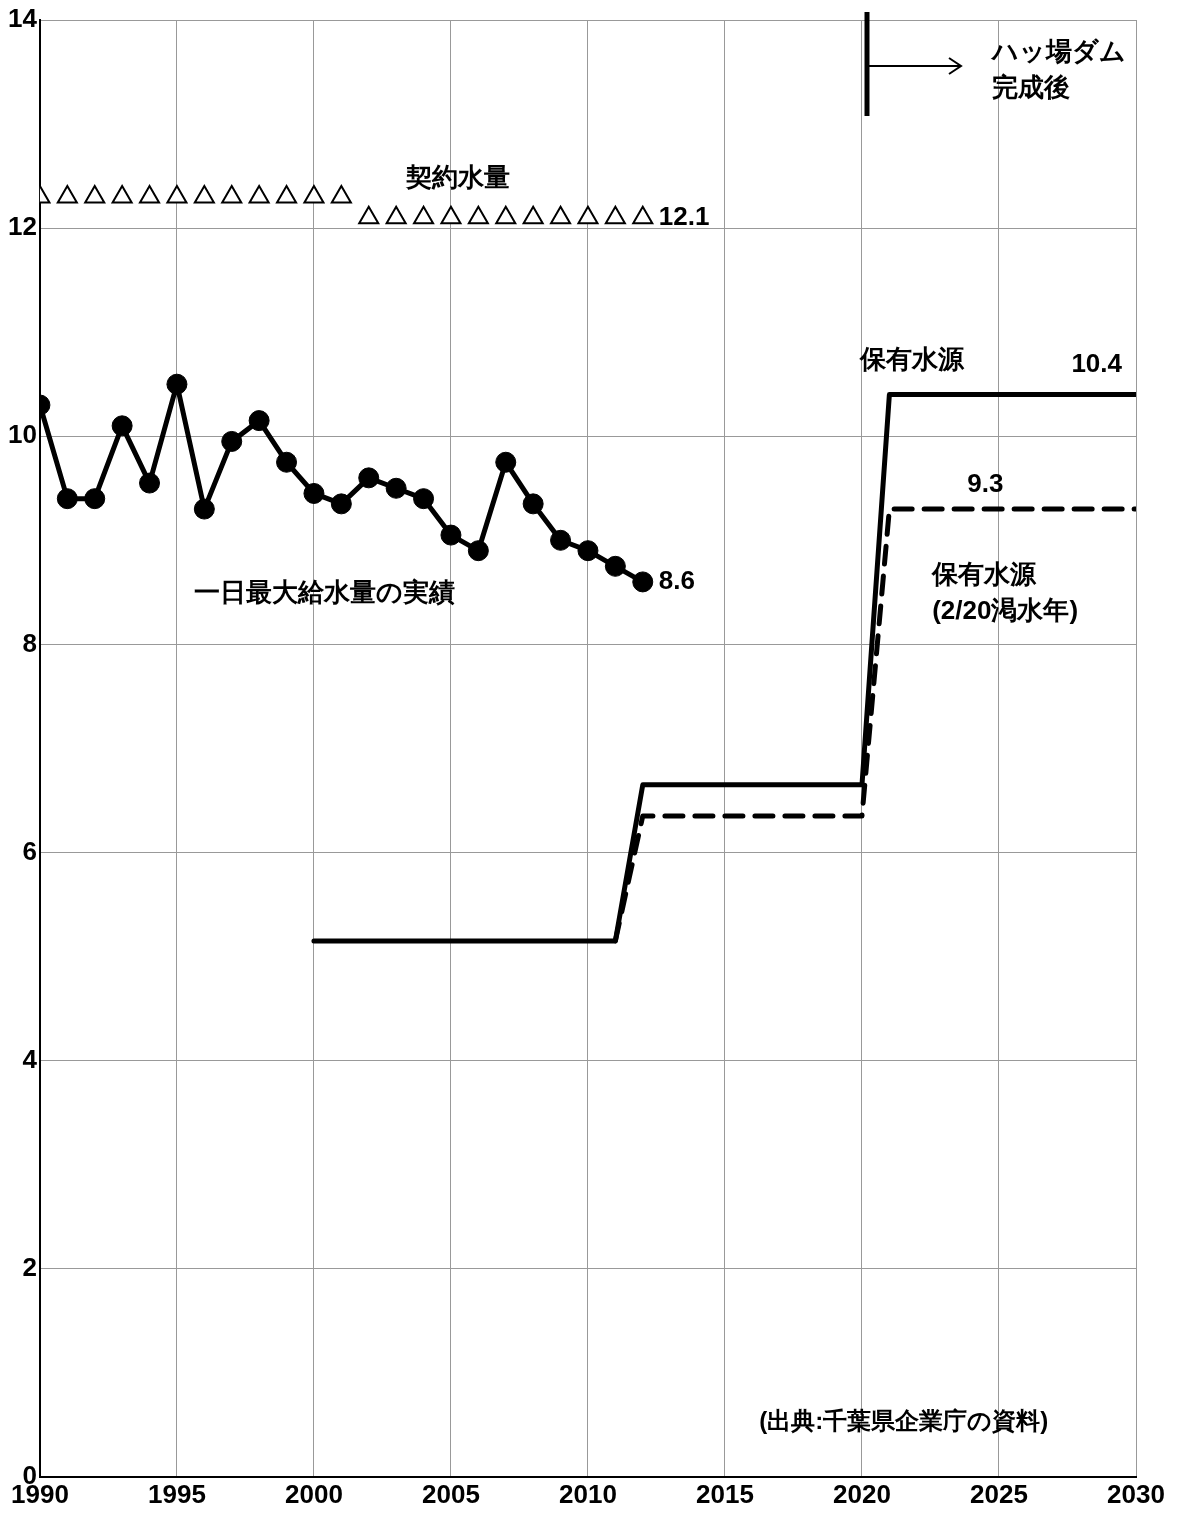 The width and height of the screenshot is (1181, 1519). I want to click on series-label: 契約水量, so click(458, 176).